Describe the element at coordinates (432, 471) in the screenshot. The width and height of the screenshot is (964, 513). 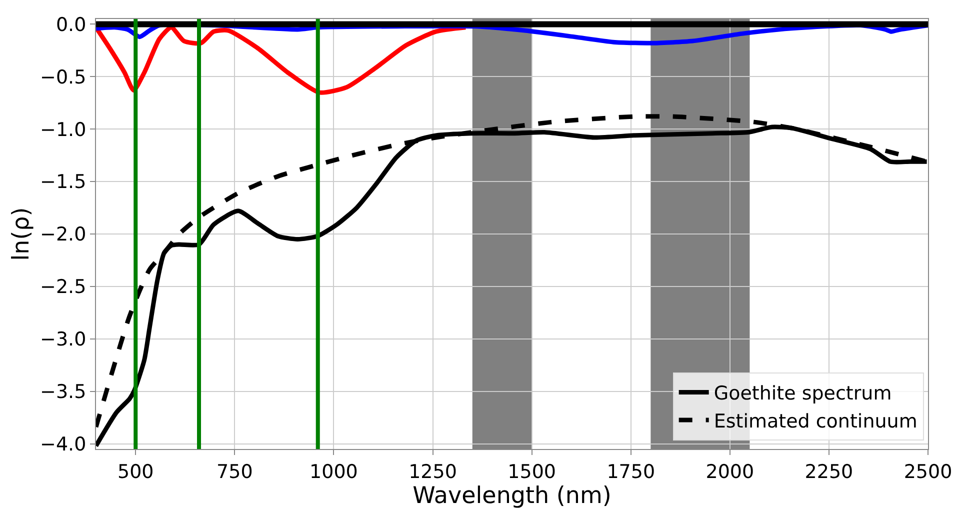
I see `x-tick-label: 1250` at that location.